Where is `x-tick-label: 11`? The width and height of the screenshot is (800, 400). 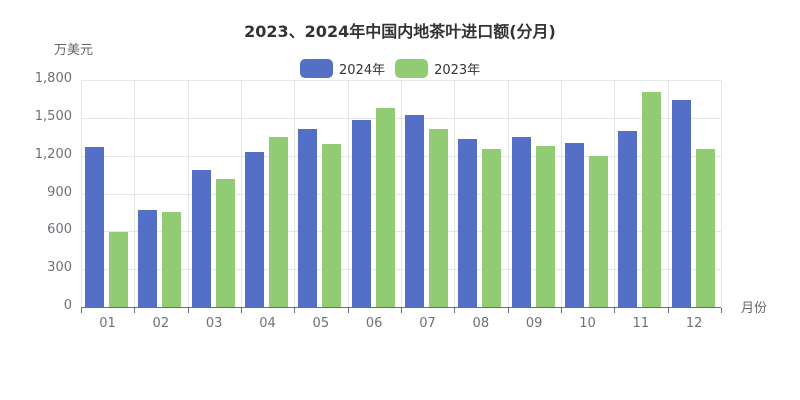 x-tick-label: 11 is located at coordinates (641, 323).